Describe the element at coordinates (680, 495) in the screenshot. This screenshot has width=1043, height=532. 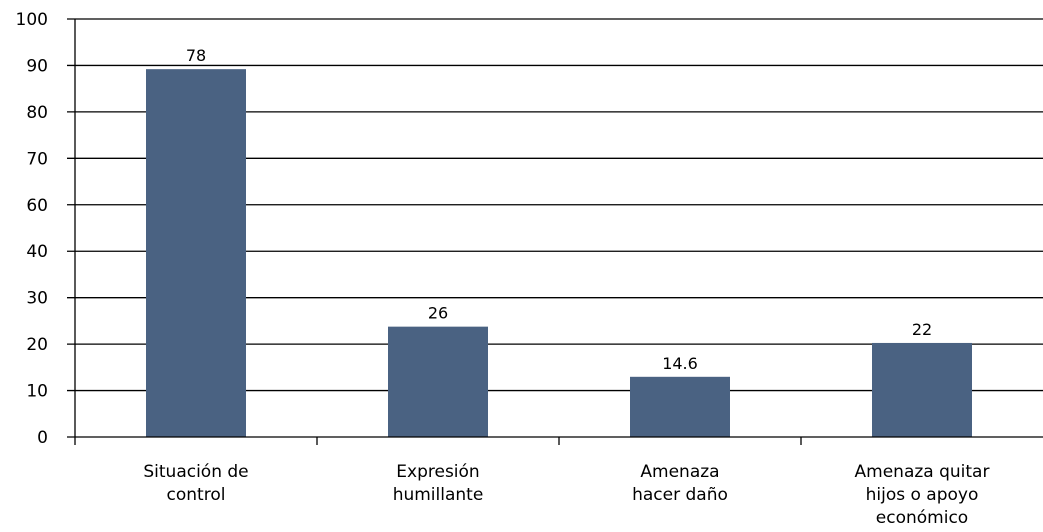
I see `category-label-line: hacer daño` at that location.